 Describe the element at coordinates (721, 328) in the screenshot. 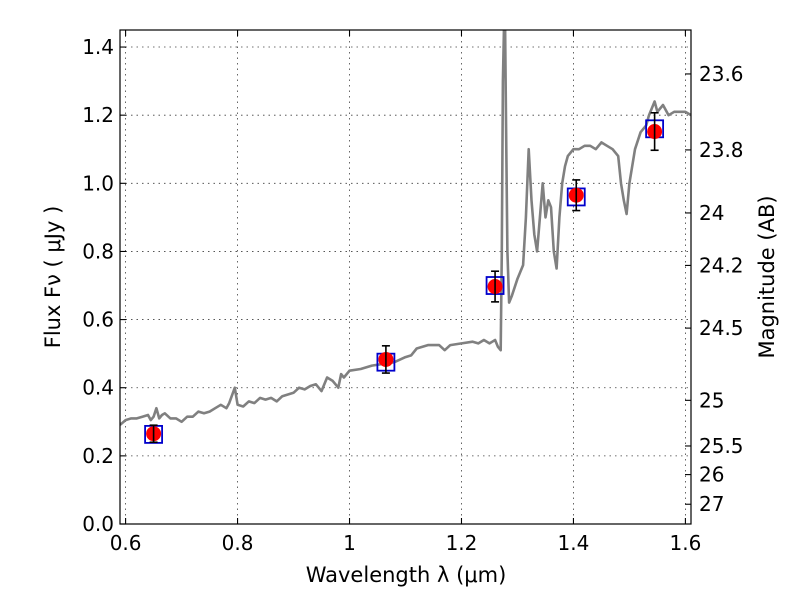

I see `y2-tick-label: 24.5` at that location.